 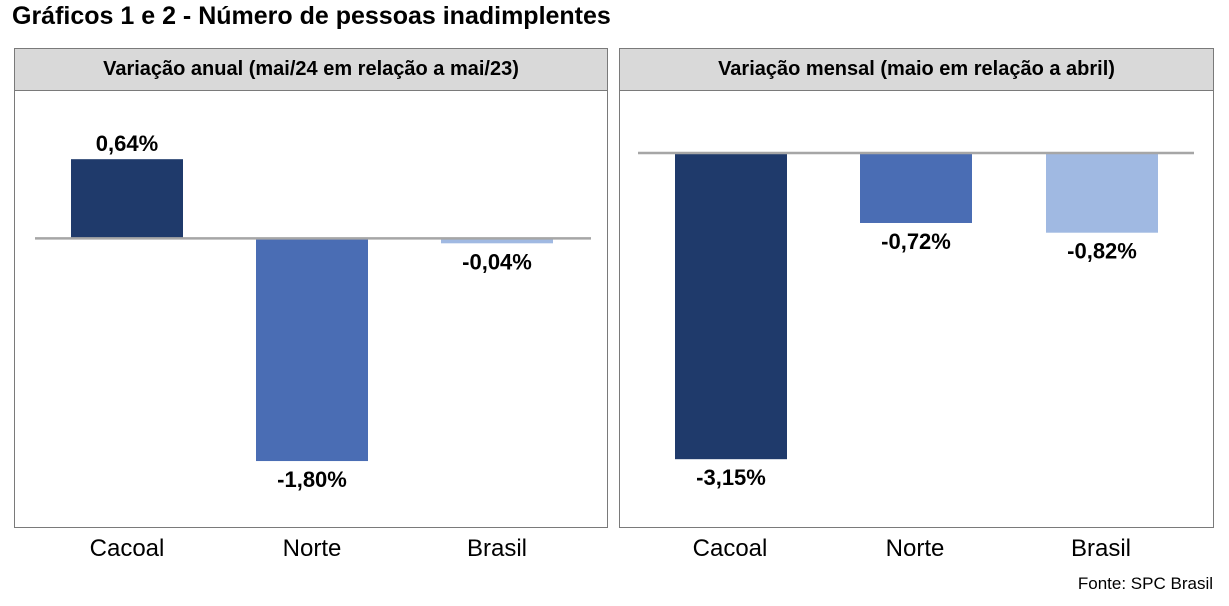 What do you see at coordinates (731, 477) in the screenshot?
I see `data-label-cacoal-monthly: -3,15%` at bounding box center [731, 477].